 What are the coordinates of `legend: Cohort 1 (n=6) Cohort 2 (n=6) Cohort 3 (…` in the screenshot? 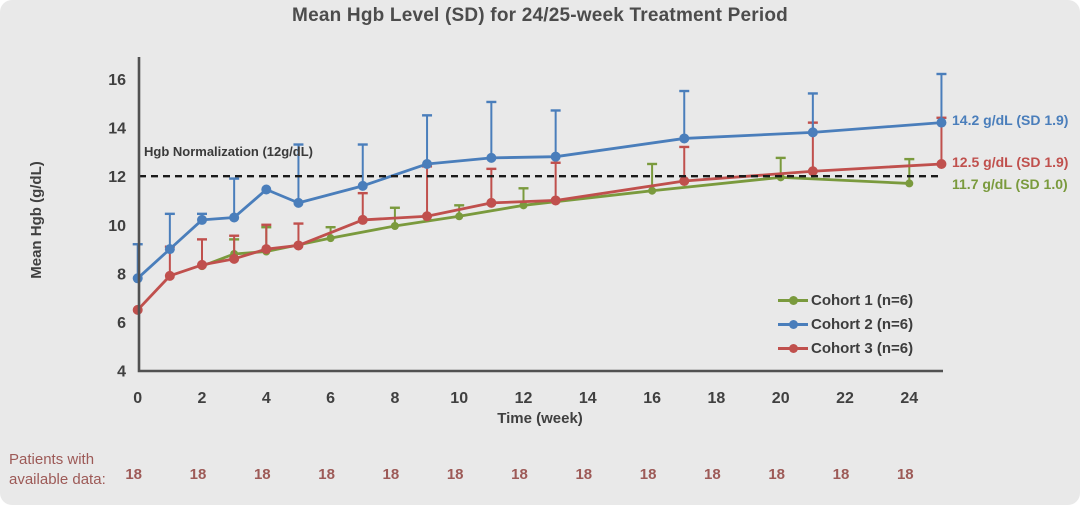 It's located at (845, 324).